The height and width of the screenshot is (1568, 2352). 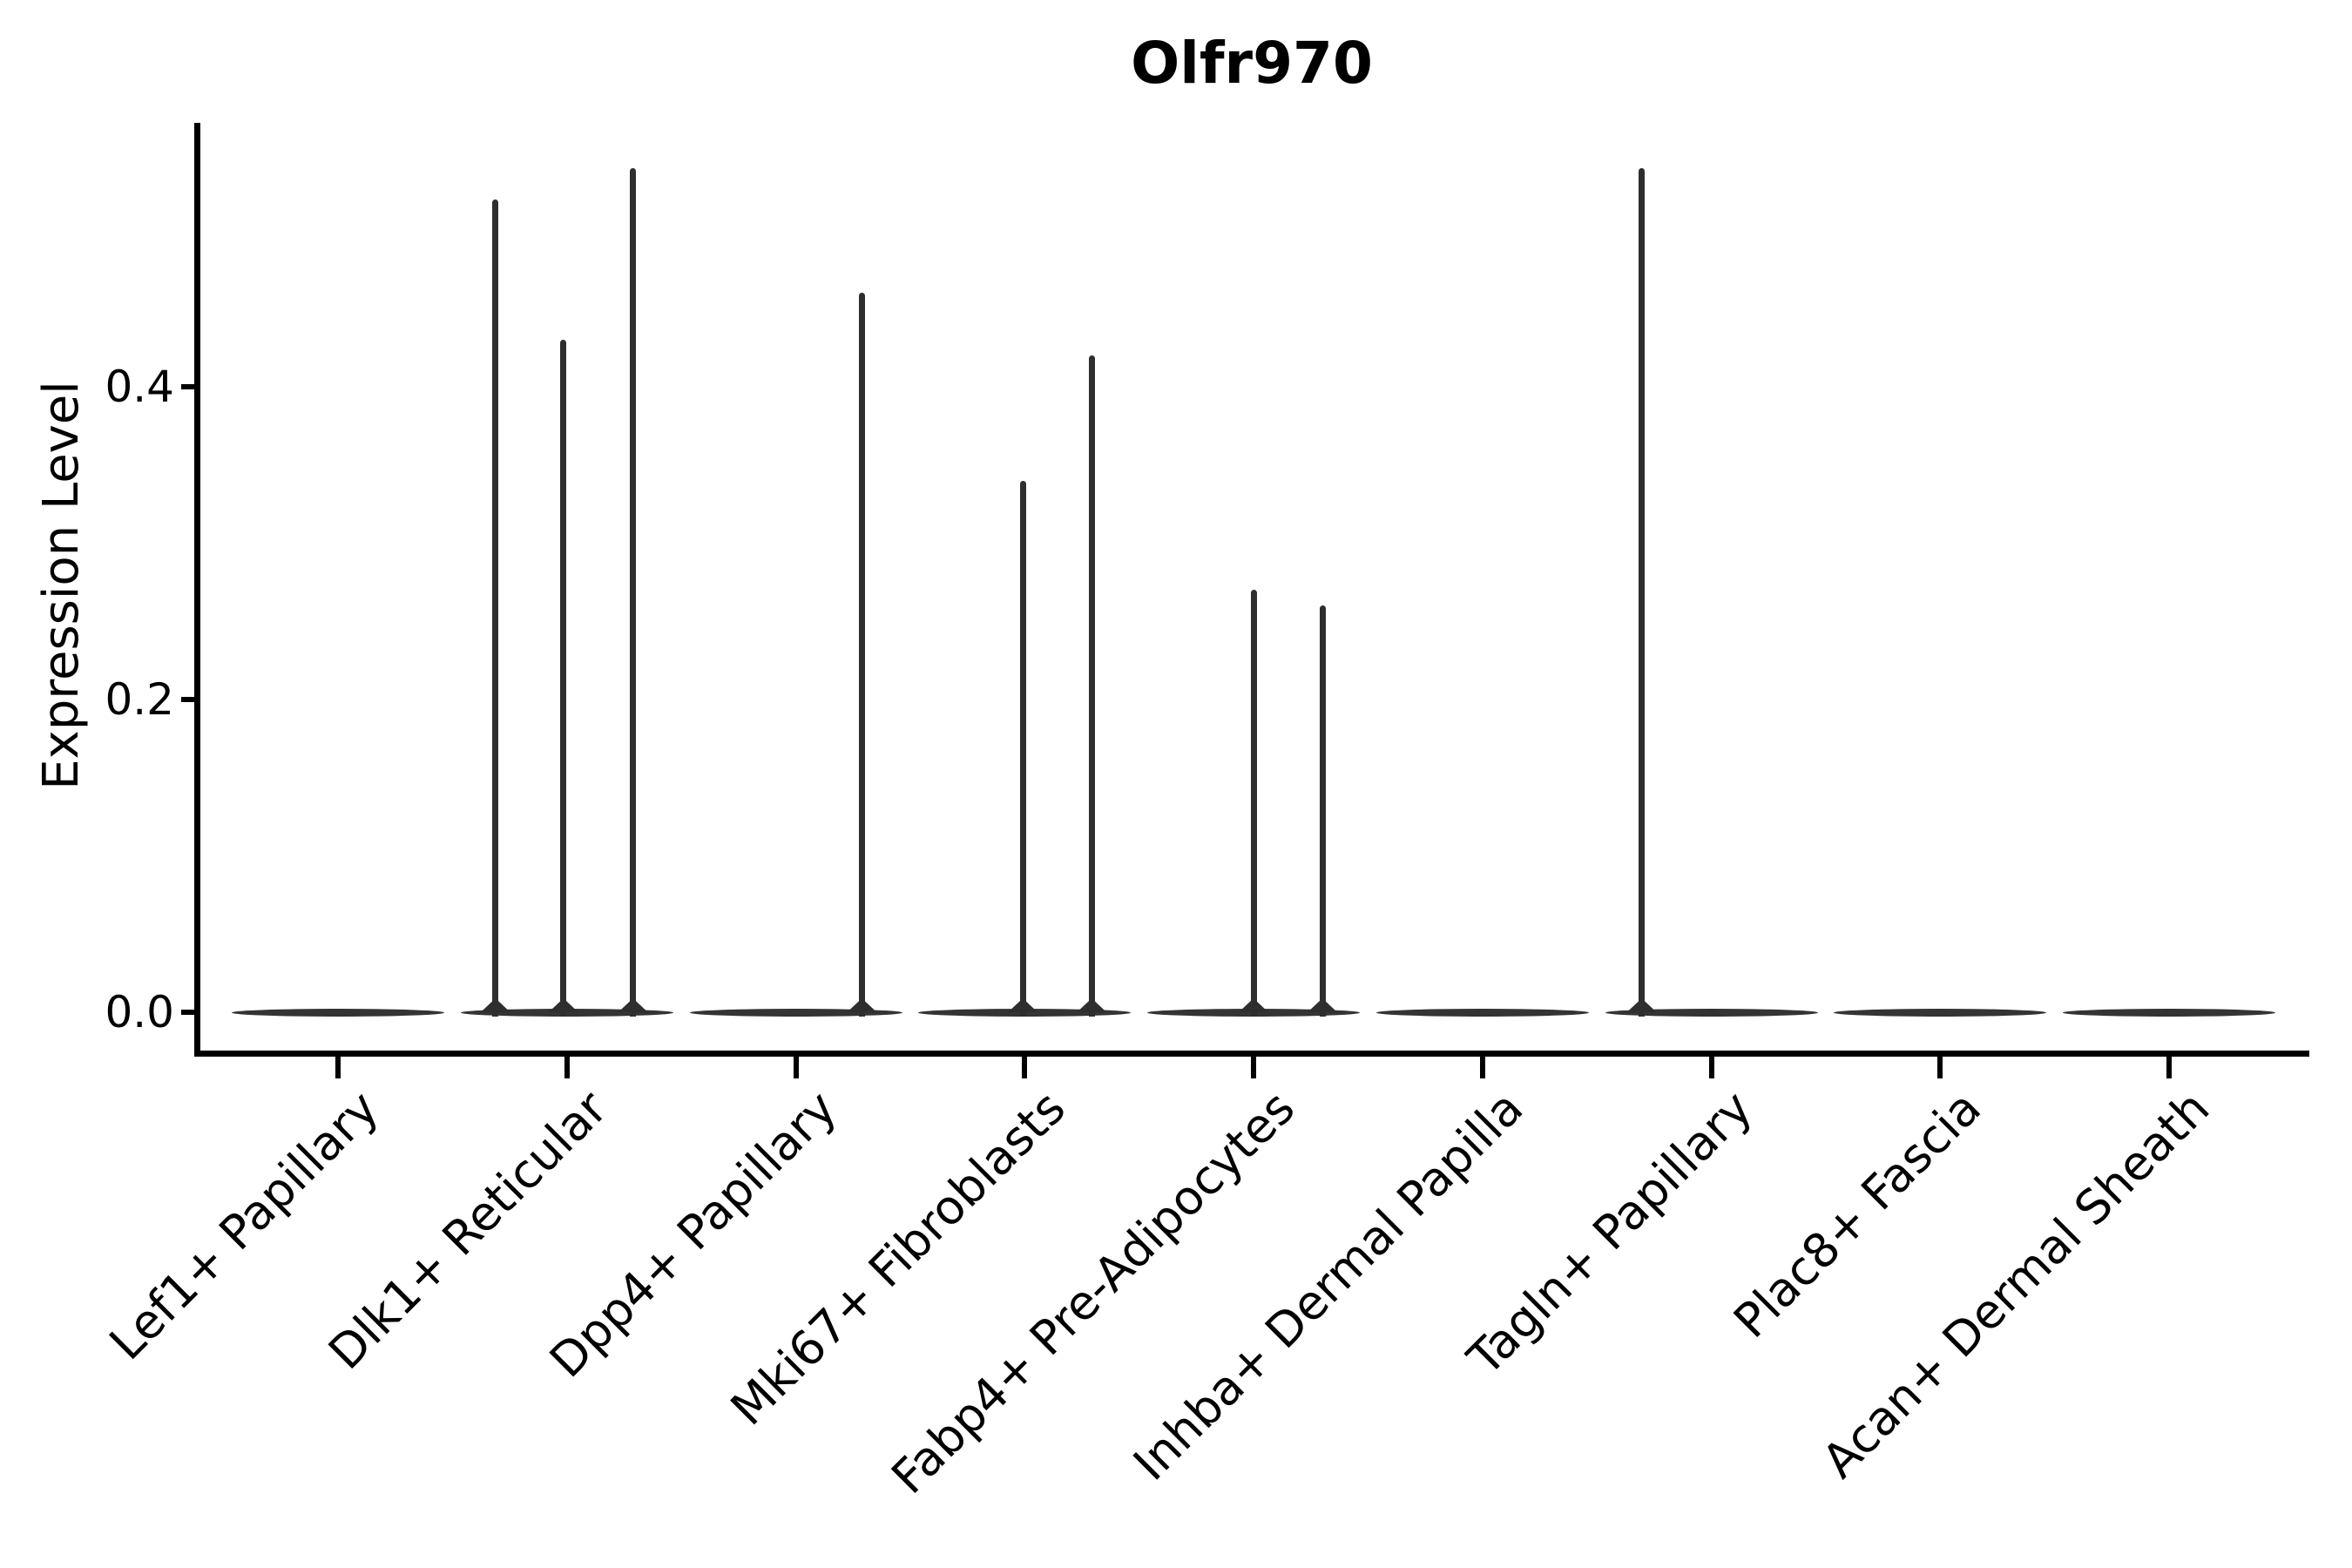 What do you see at coordinates (139, 1012) in the screenshot?
I see `y-tick-label: 0.0` at bounding box center [139, 1012].